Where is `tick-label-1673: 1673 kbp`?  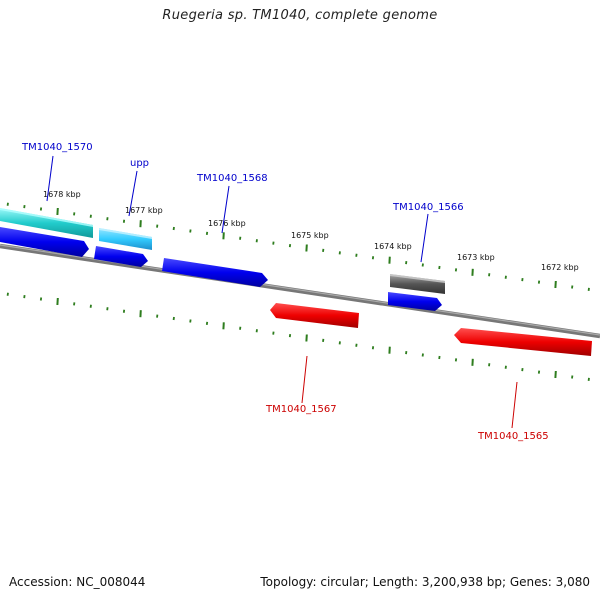
tick-label-1673: 1673 kbp is located at coordinates (476, 257).